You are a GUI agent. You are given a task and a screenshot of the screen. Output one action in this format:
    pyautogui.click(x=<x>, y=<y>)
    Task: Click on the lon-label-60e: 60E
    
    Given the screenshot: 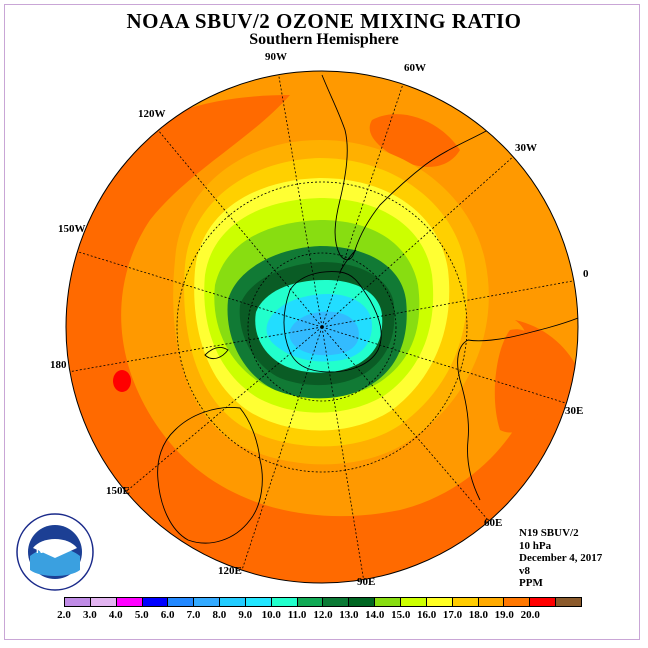 What is the action you would take?
    pyautogui.click(x=493, y=523)
    